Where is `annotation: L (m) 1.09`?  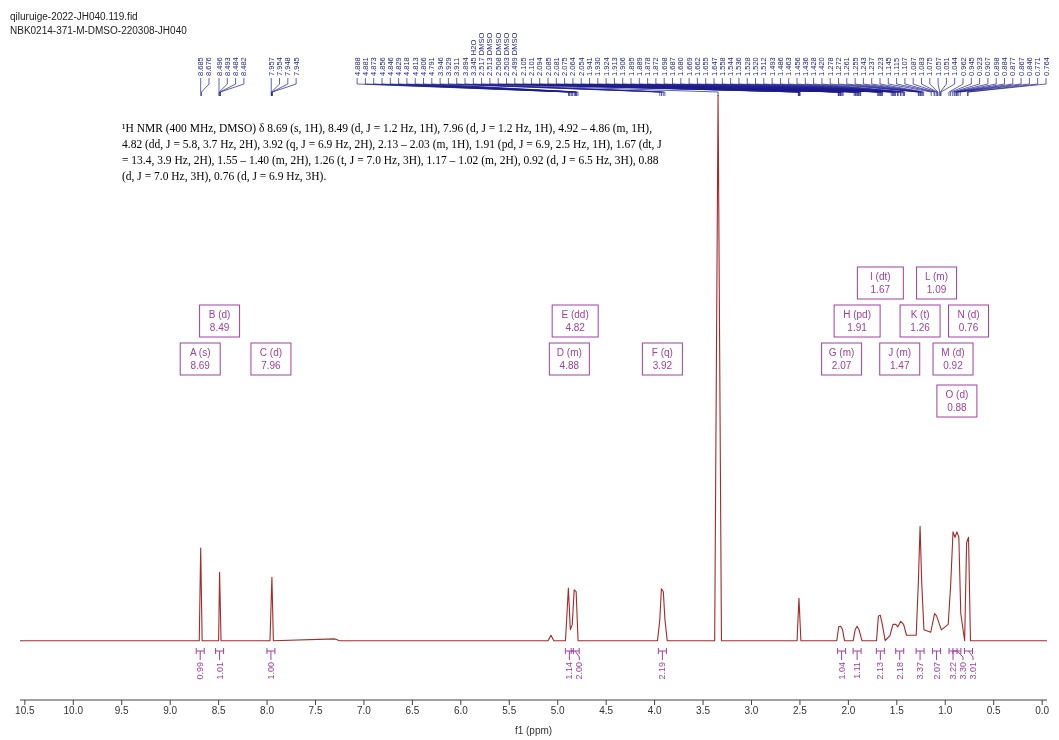 annotation: L (m) 1.09 is located at coordinates (937, 283).